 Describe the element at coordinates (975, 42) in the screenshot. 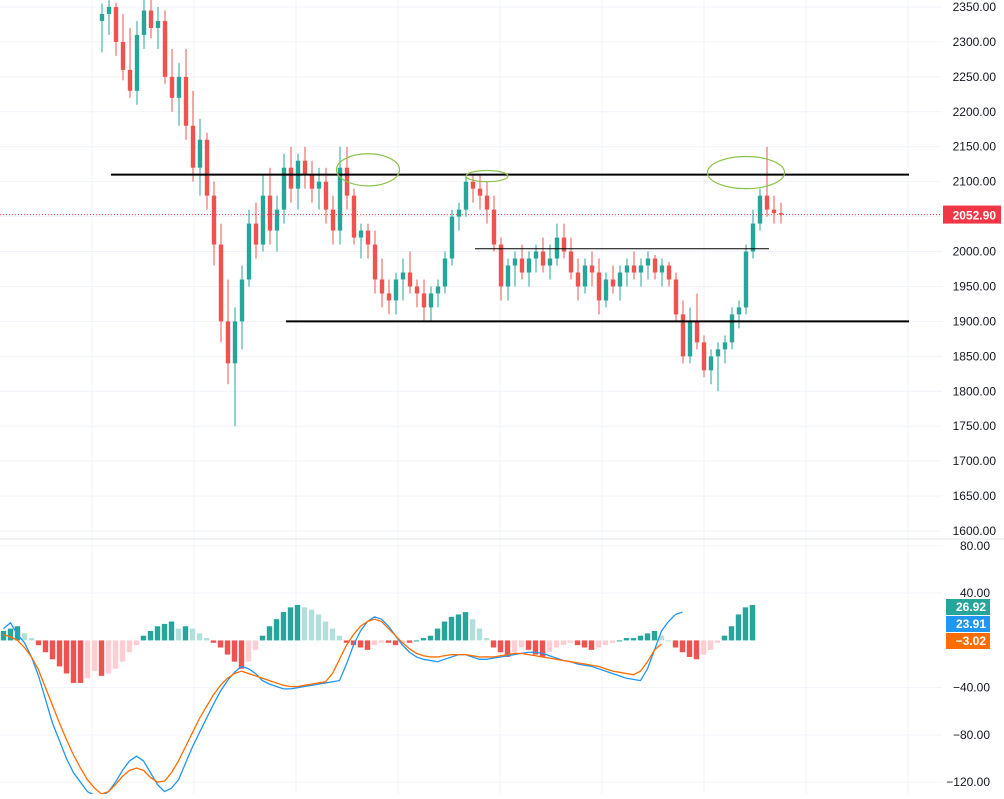

I see `price-axis-label: 2300.00` at that location.